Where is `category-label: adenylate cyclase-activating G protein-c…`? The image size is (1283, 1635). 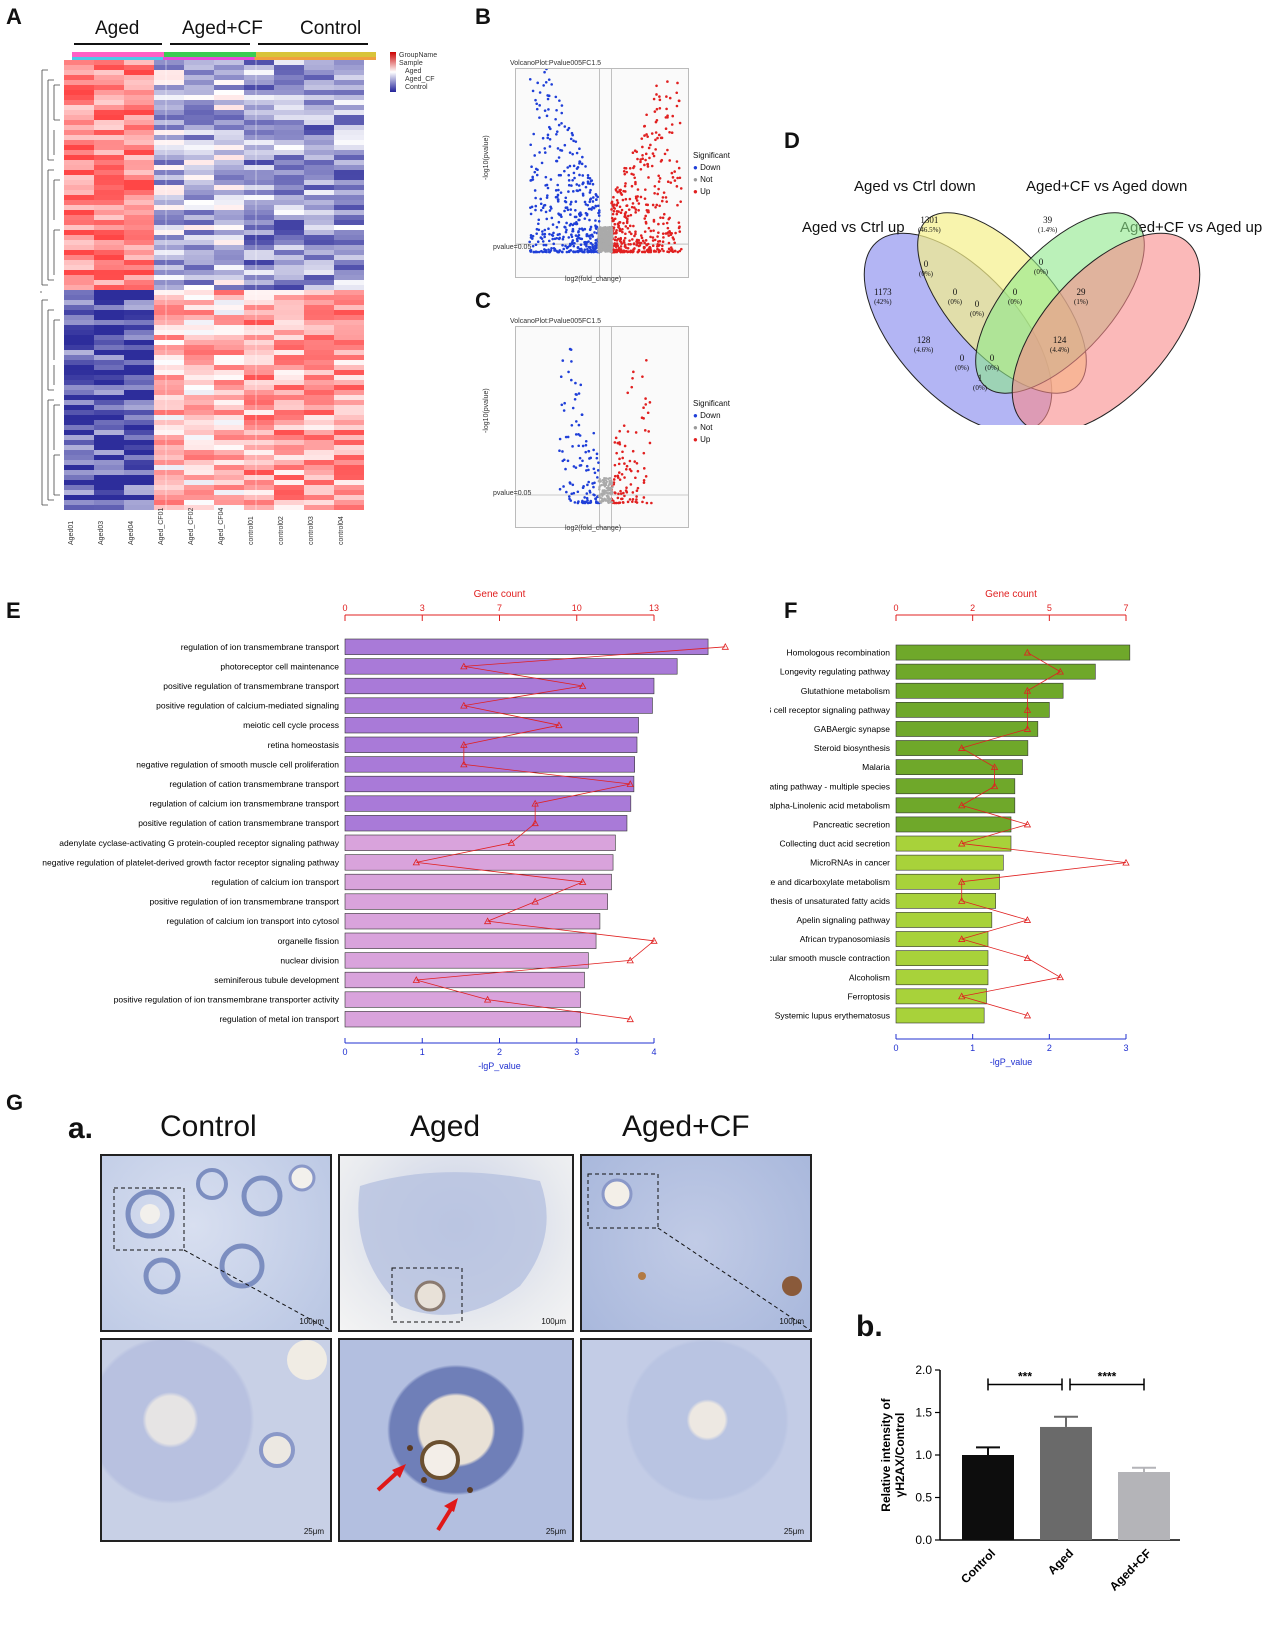 category-label: adenylate cyclase-activating G protein-c… is located at coordinates (199, 843).